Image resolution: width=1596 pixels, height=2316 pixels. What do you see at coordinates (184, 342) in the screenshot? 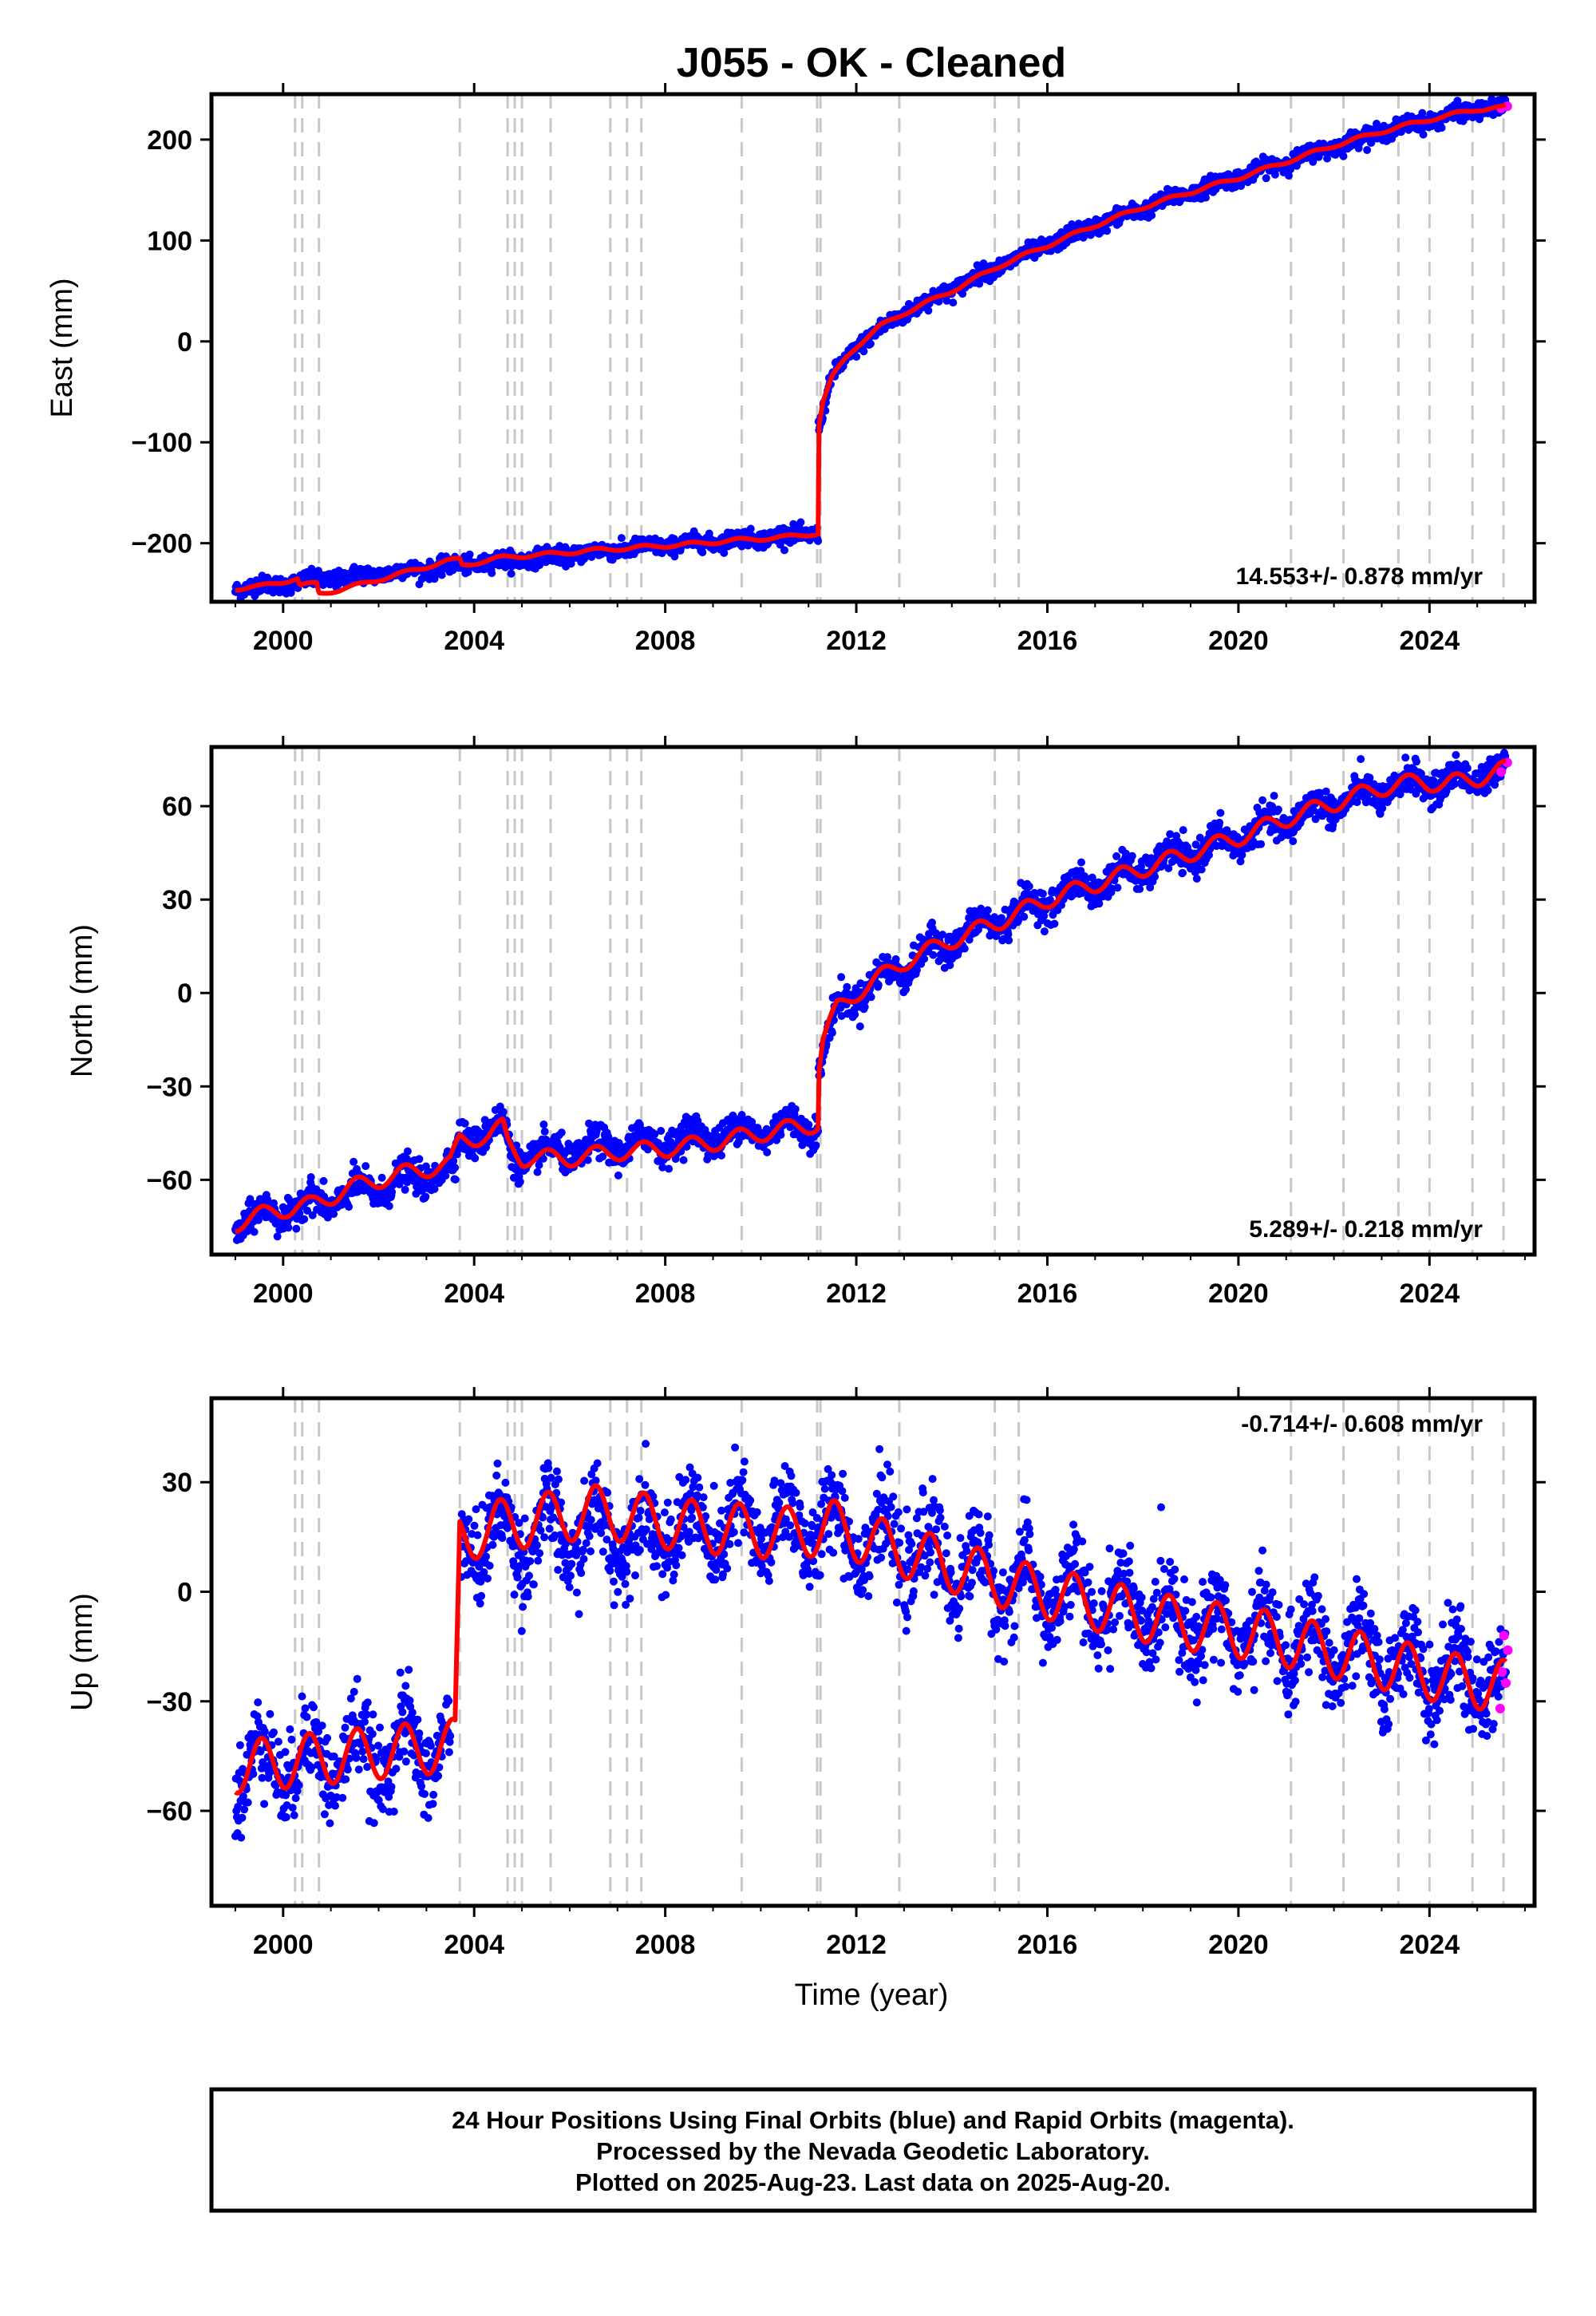
I see `y-tick-label: 0` at bounding box center [184, 342].